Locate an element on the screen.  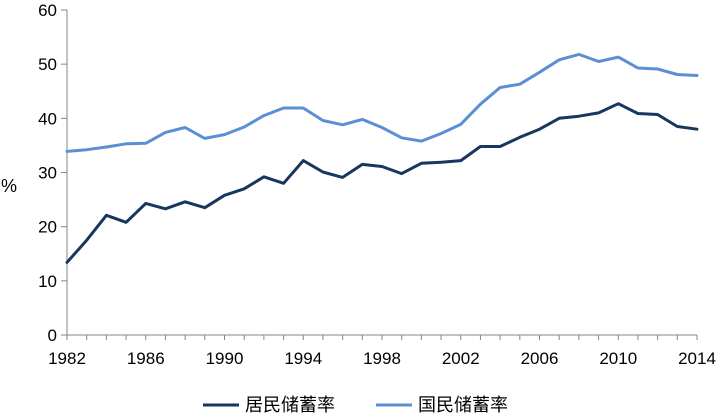
x-tick-label: 1990 is located at coordinates (225, 358).